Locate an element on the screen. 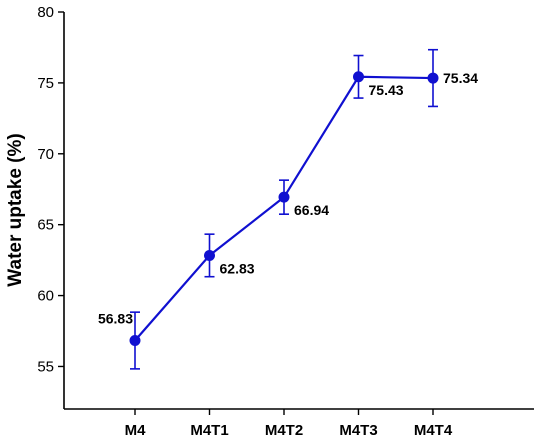 This screenshot has width=550, height=445. data-point-M4T1 is located at coordinates (209, 255).